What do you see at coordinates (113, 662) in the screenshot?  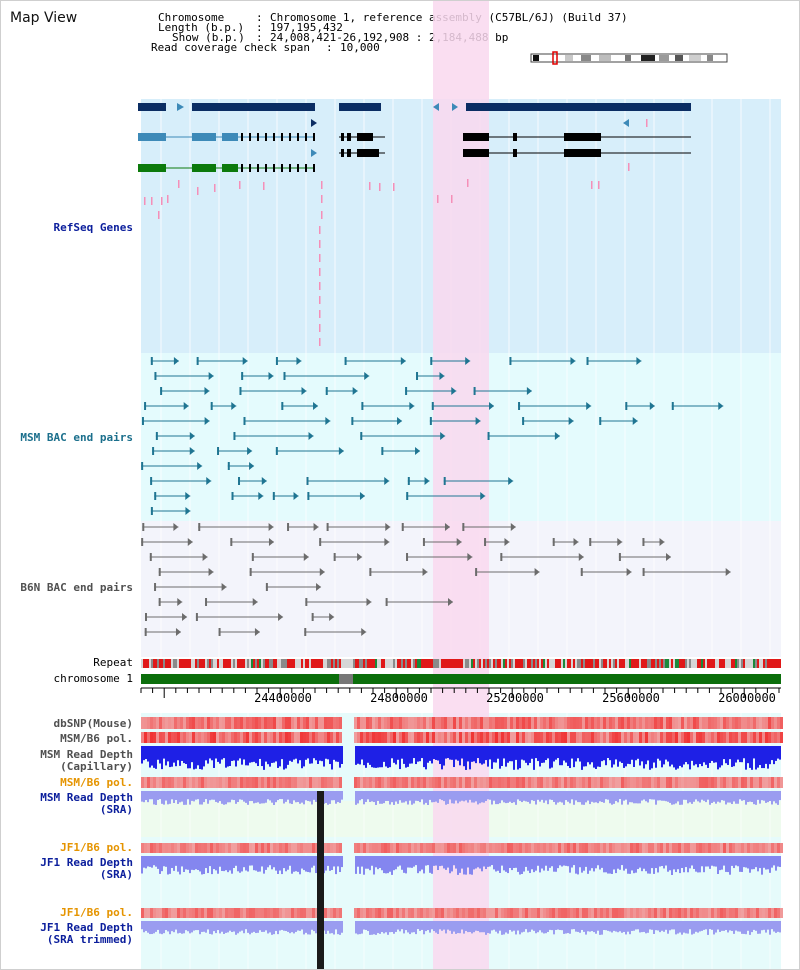 I see `track-label-repeat: Repeat` at bounding box center [113, 662].